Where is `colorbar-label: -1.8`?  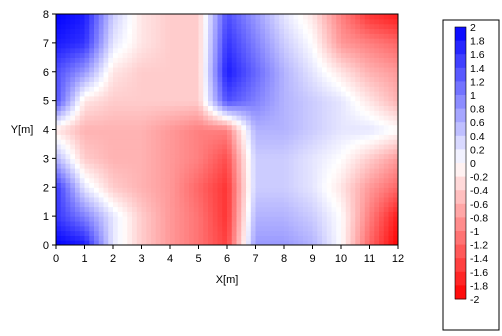 colorbar-label: -1.8 is located at coordinates (479, 286).